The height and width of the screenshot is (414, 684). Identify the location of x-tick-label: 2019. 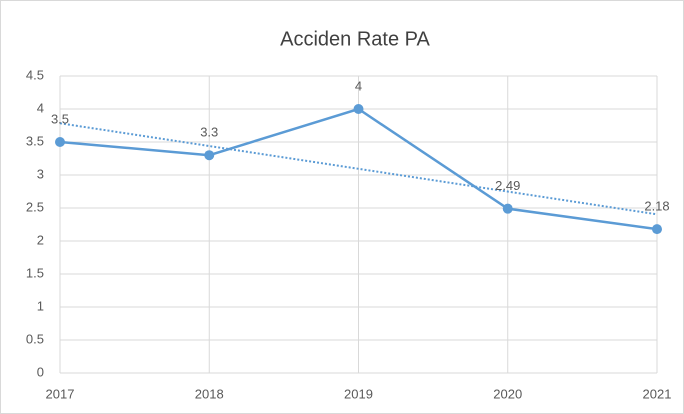
(358, 393).